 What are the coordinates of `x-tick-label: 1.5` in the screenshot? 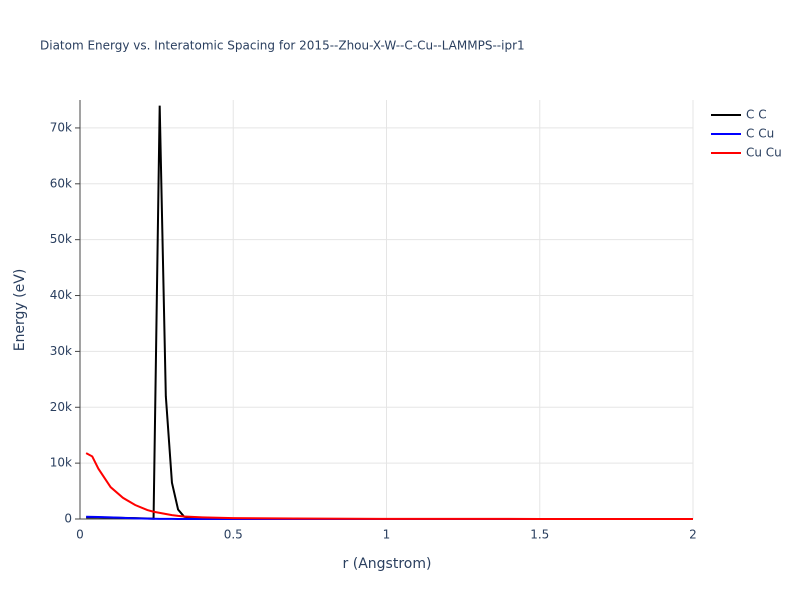 It's located at (539, 535).